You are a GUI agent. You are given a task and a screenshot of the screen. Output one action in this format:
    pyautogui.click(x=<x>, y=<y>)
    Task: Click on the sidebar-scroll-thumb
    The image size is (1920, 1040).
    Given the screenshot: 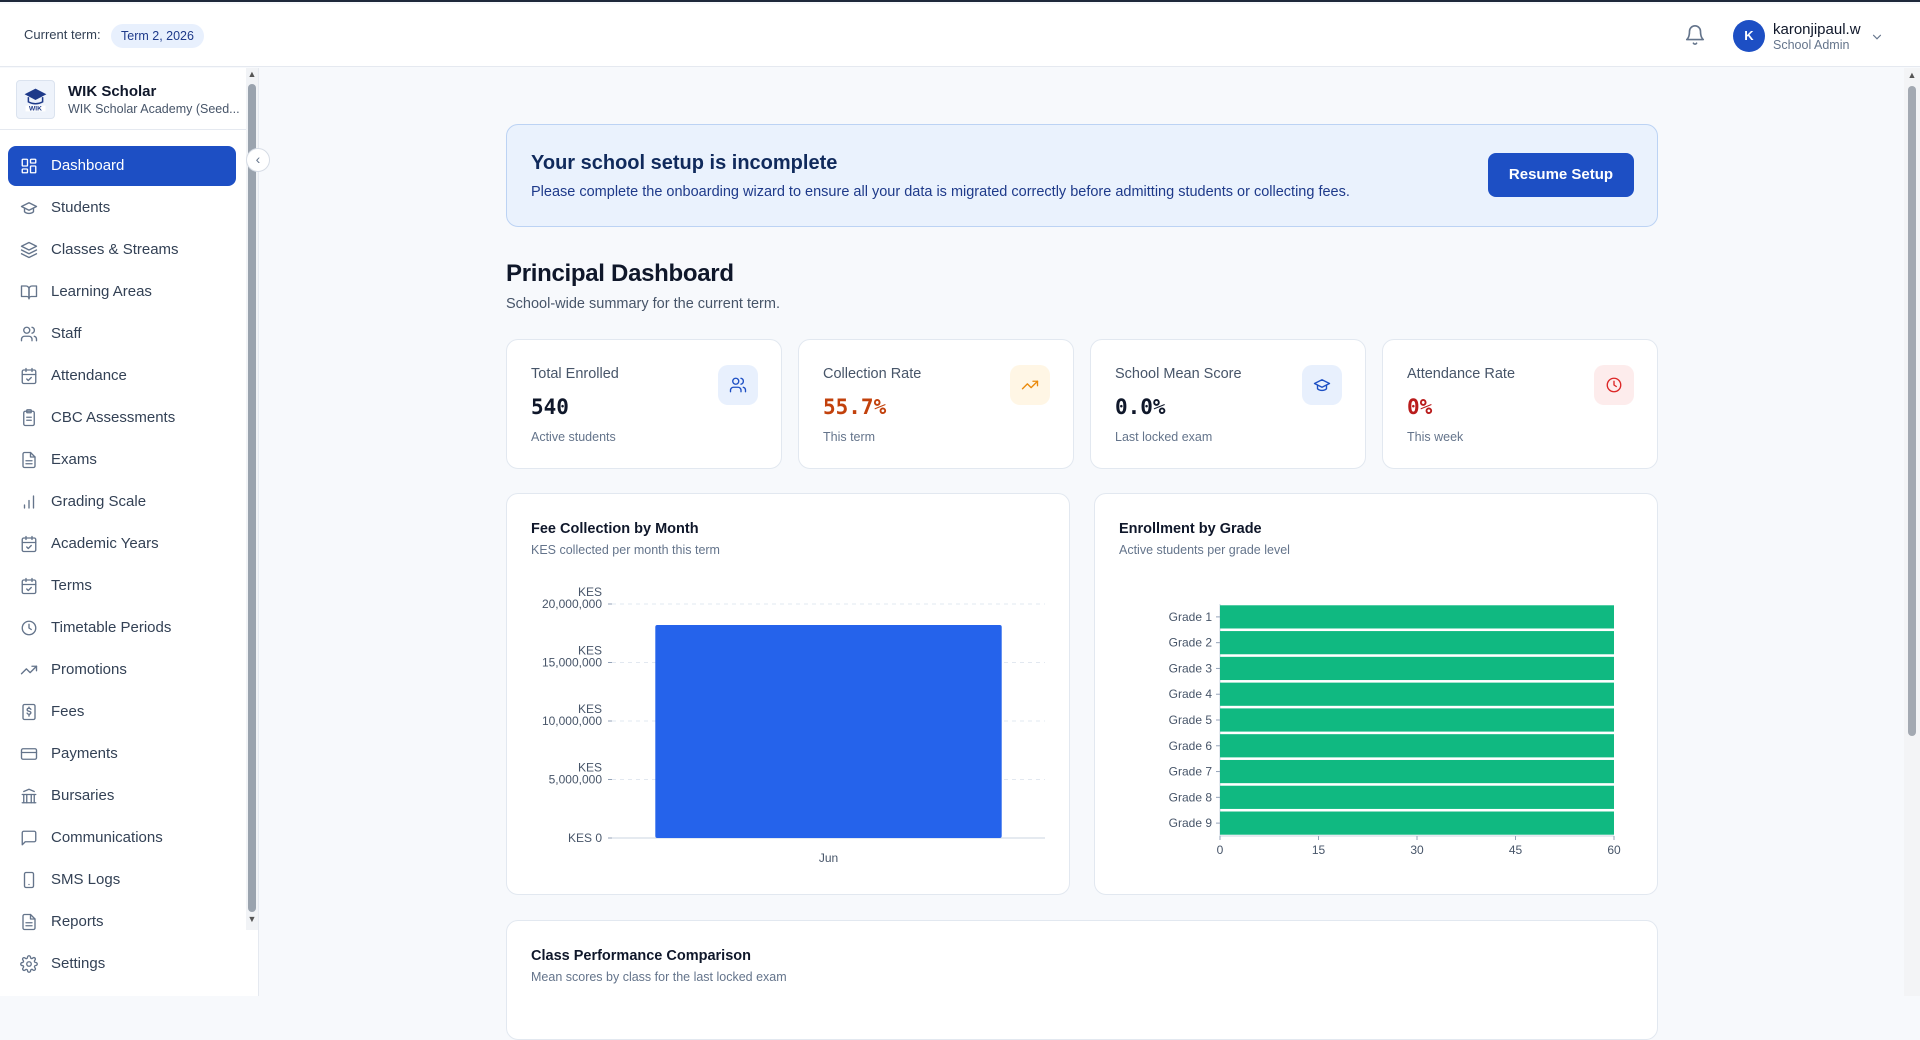 What is the action you would take?
    pyautogui.click(x=252, y=498)
    